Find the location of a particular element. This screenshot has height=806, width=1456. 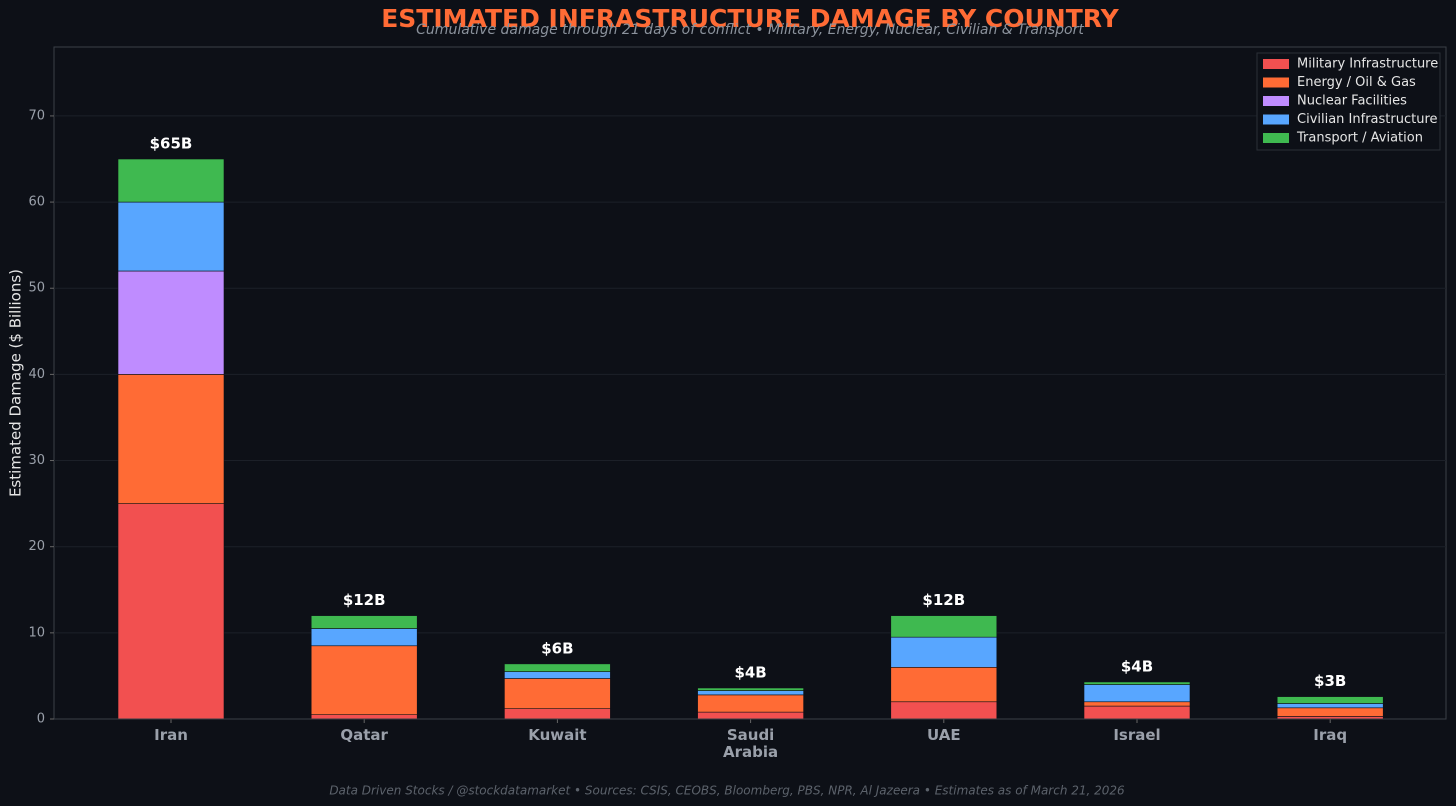

y-tick-label: 40 is located at coordinates (36, 374).